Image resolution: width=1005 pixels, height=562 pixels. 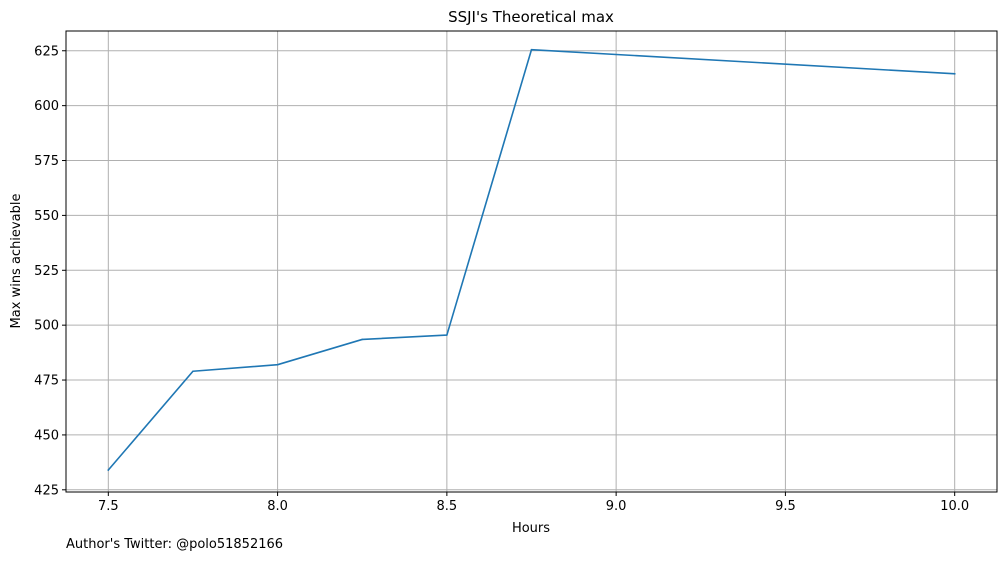 I want to click on y-tick-label: 450, so click(x=46, y=435).